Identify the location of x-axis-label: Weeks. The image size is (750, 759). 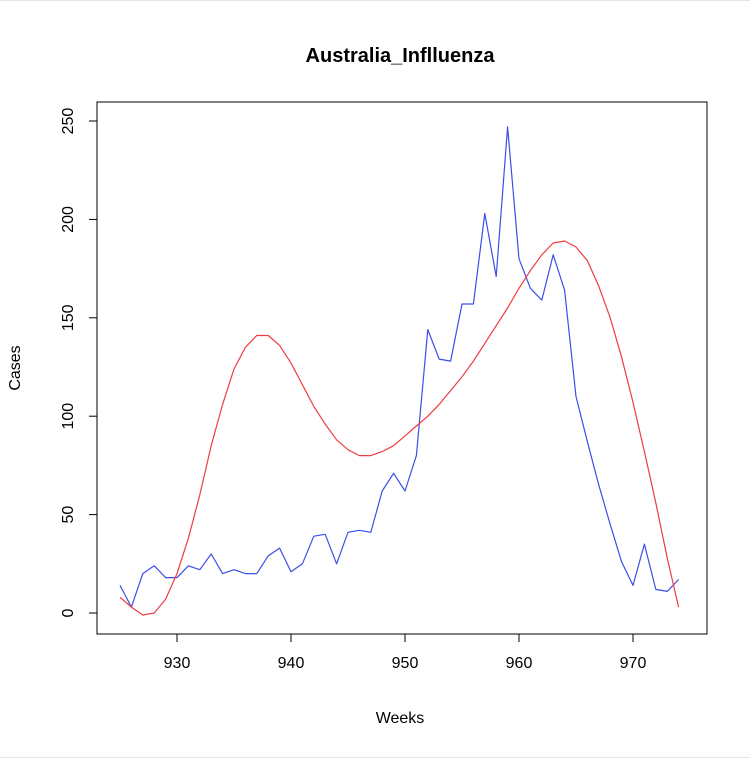
(400, 718).